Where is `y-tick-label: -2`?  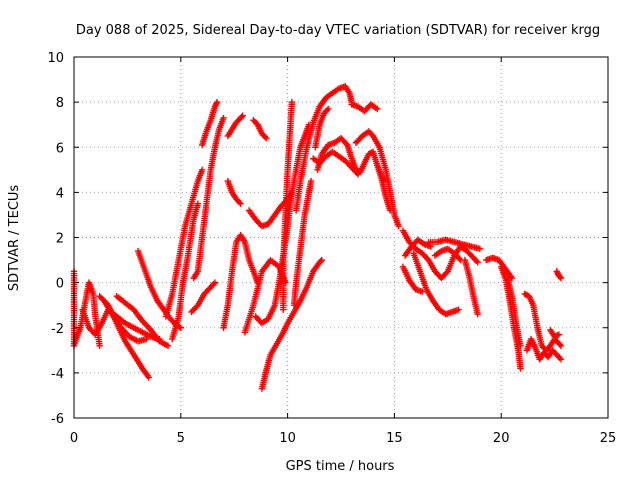 y-tick-label: -2 is located at coordinates (57, 329).